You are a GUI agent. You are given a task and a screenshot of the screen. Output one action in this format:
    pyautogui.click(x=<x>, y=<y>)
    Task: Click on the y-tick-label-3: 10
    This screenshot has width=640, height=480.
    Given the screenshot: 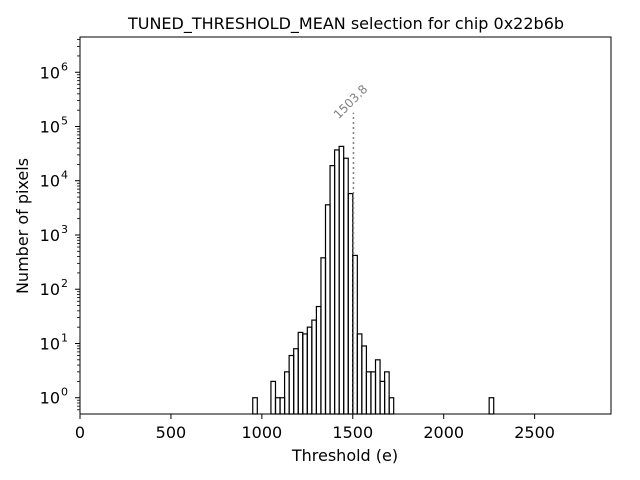 What is the action you would take?
    pyautogui.click(x=50, y=235)
    